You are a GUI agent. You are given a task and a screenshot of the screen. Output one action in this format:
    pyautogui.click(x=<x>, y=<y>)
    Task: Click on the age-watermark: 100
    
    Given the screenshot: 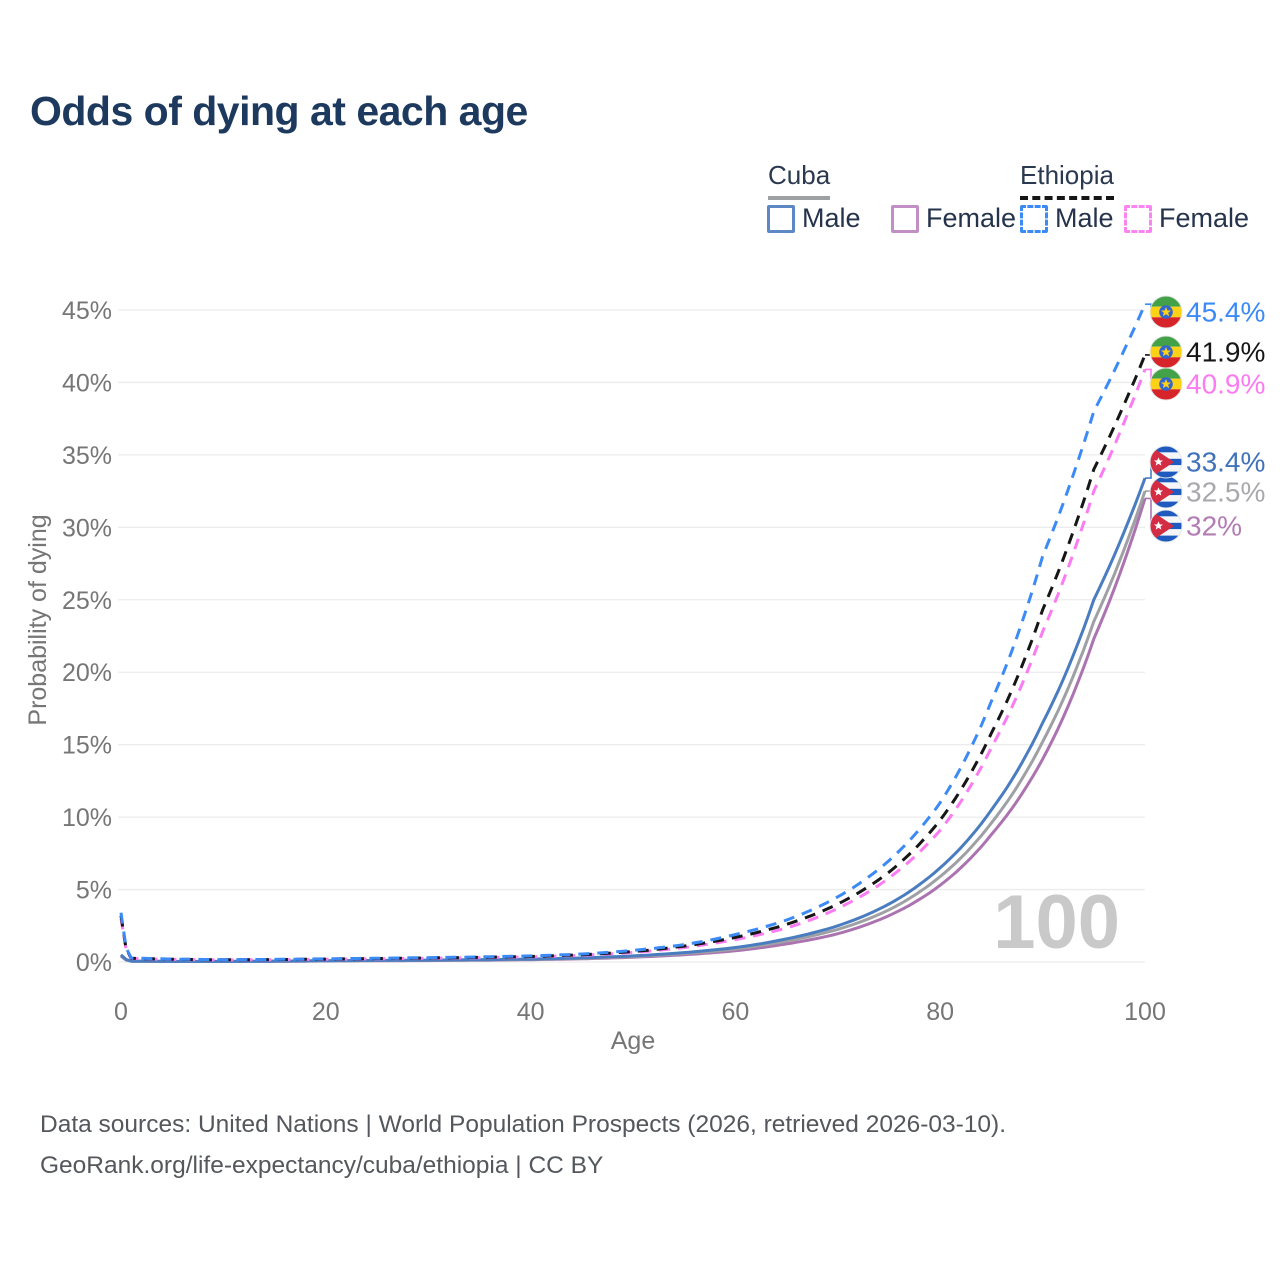 What is the action you would take?
    pyautogui.click(x=1056, y=922)
    